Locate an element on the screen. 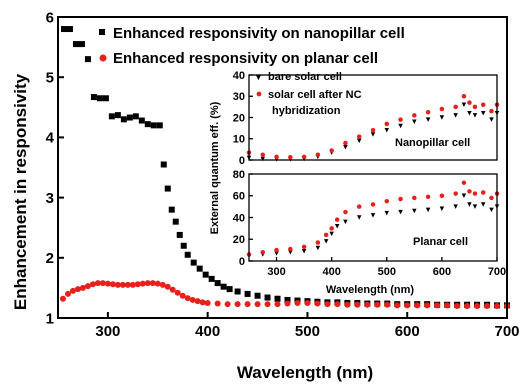  inset-legend-nc-label: solar cell after NC is located at coordinates (315, 95).